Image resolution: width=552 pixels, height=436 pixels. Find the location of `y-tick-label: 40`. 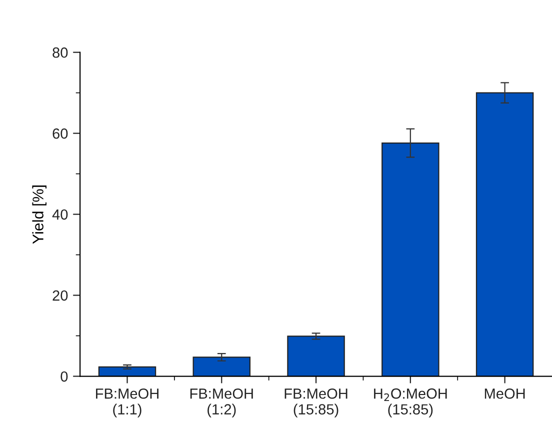

y-tick-label: 40 is located at coordinates (60, 214).